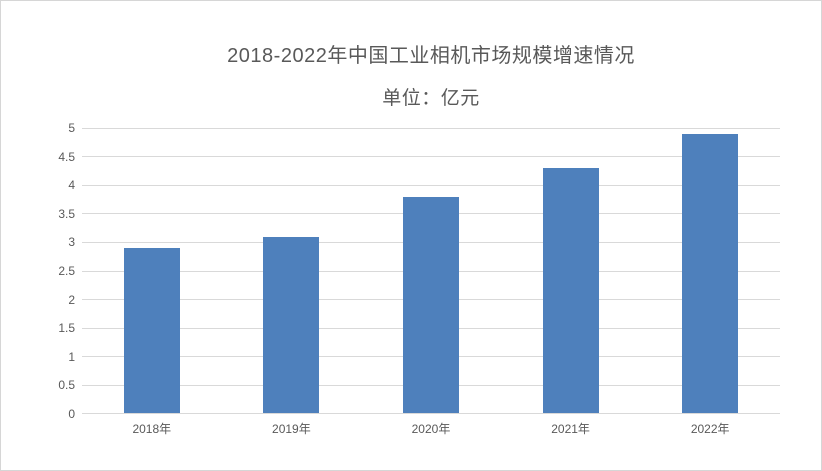 The height and width of the screenshot is (471, 822). I want to click on bar-2022年, so click(710, 273).